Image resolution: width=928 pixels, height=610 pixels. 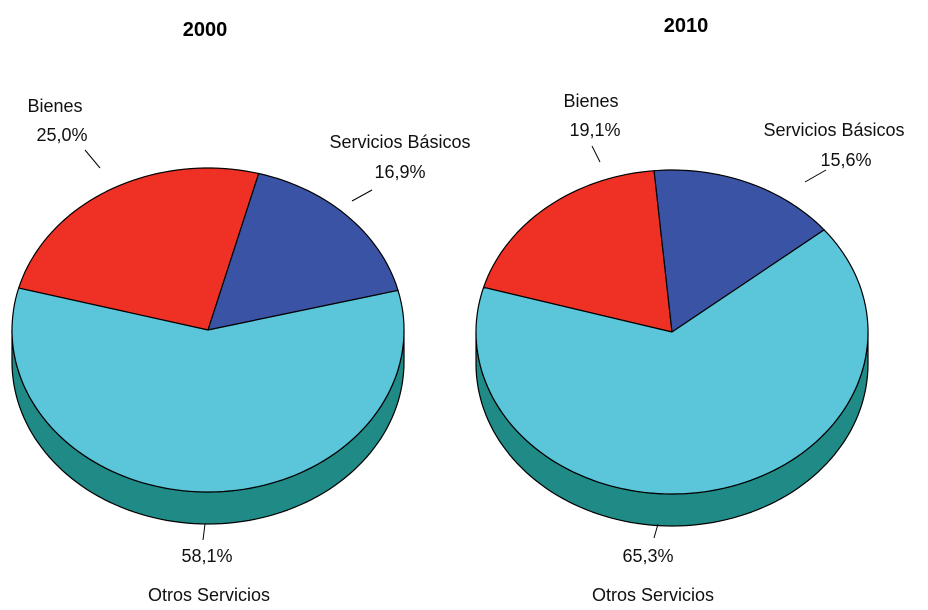 What do you see at coordinates (61, 135) in the screenshot?
I see `slice-value-bienes: 25,0%` at bounding box center [61, 135].